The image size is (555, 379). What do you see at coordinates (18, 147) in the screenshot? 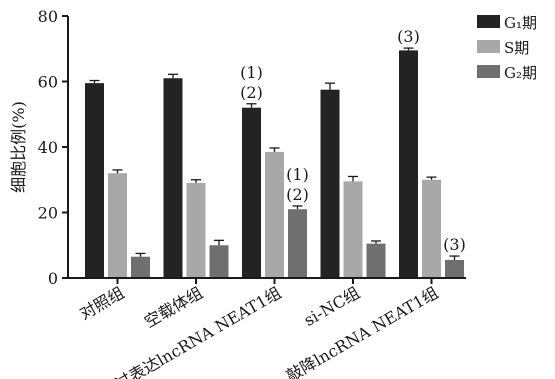
I see `y-axis-title: 细胞比例(%)` at bounding box center [18, 147].